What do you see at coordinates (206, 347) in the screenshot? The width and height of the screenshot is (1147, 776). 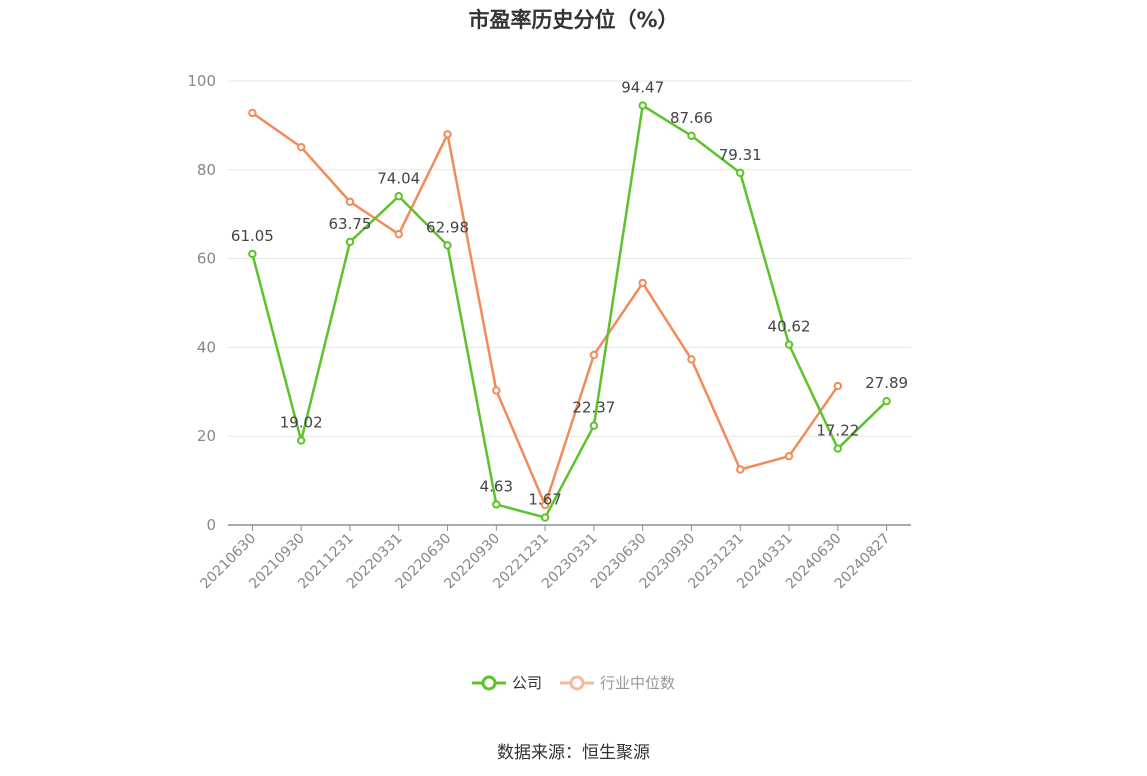 I see `y-tick-label: 40` at bounding box center [206, 347].